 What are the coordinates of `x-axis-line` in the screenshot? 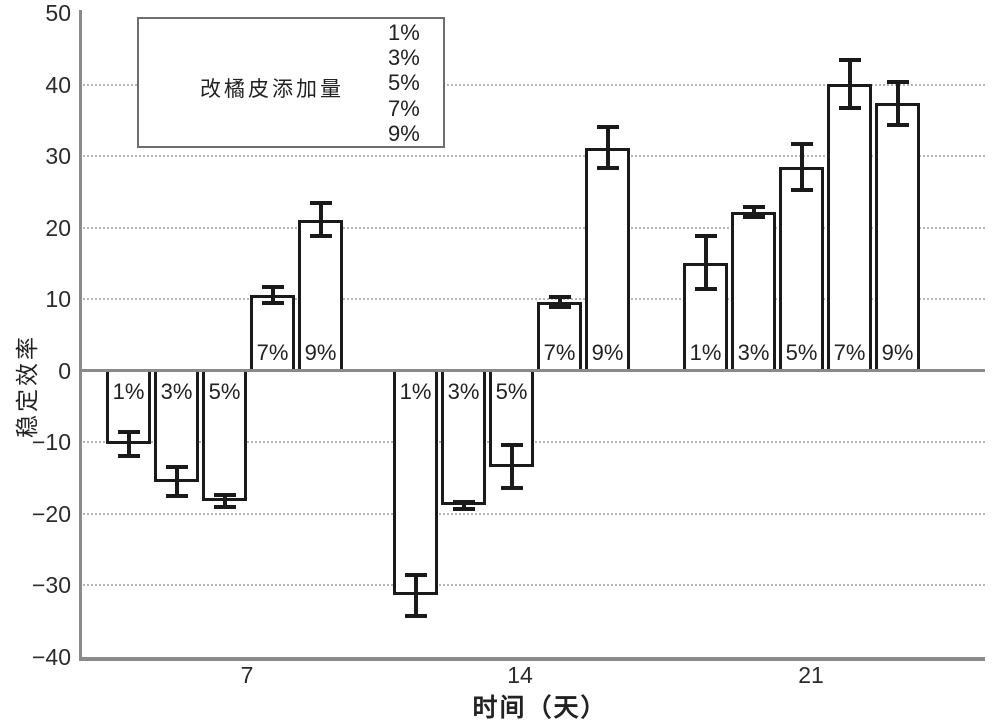 It's located at (532, 659).